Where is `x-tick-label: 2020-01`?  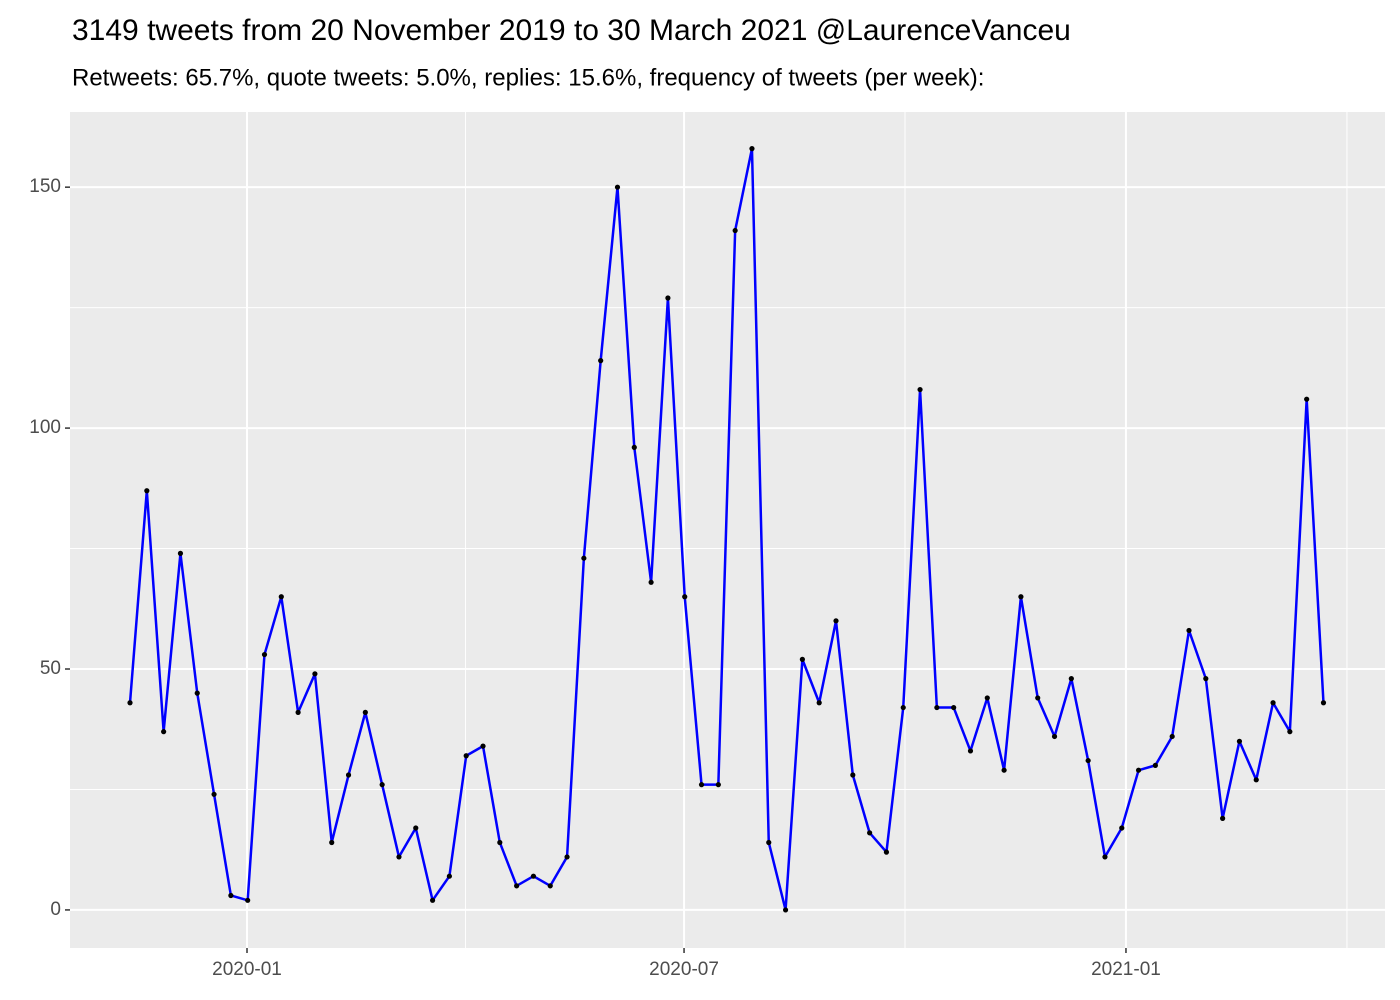 x-tick-label: 2020-01 is located at coordinates (247, 969).